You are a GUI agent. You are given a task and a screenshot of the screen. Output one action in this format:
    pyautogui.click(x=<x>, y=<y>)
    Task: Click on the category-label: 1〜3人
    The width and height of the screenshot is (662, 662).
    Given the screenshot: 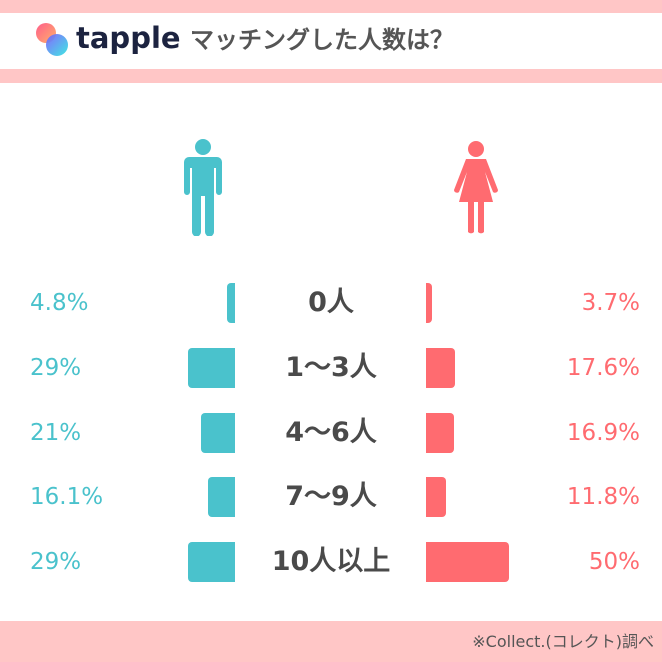 What is the action you would take?
    pyautogui.click(x=331, y=367)
    